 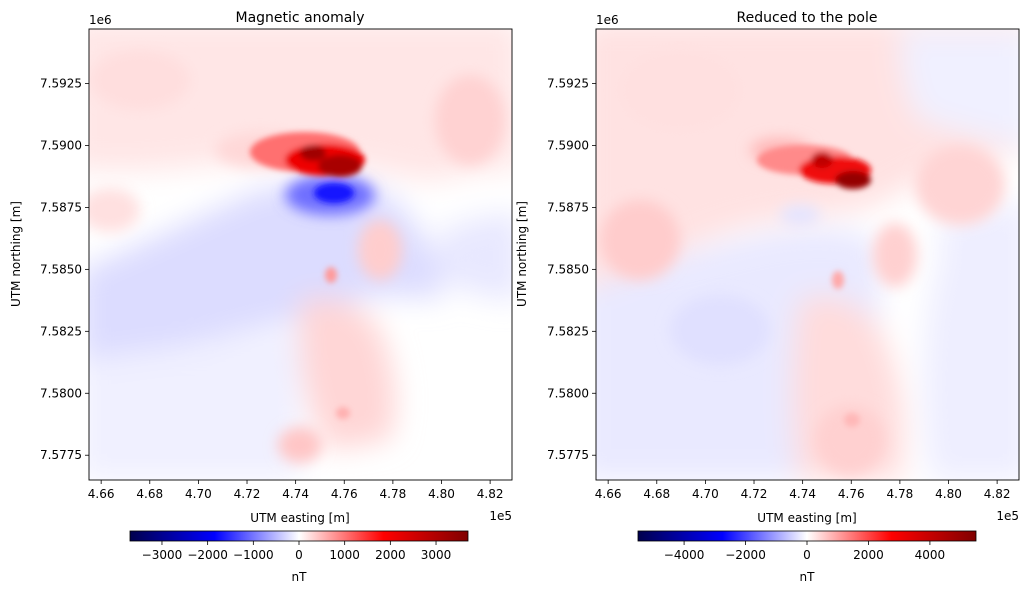 What do you see at coordinates (806, 18) in the screenshot?
I see `chart-title: Reduced to the pole` at bounding box center [806, 18].